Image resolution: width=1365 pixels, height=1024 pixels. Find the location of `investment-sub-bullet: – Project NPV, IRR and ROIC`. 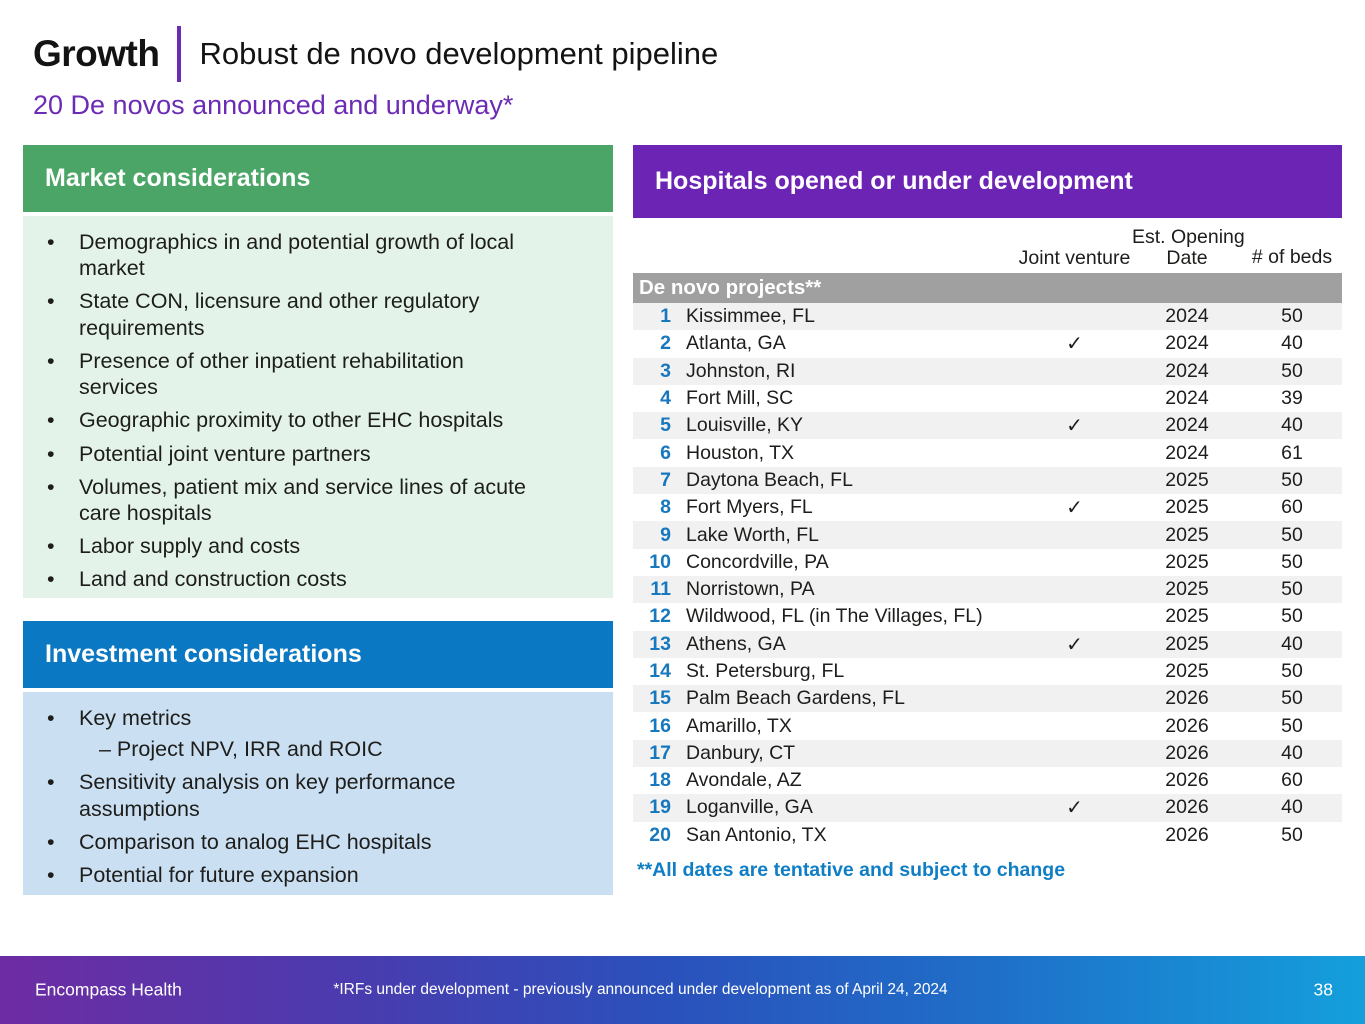

investment-sub-bullet: – Project NPV, IRR and ROIC is located at coordinates (241, 749).